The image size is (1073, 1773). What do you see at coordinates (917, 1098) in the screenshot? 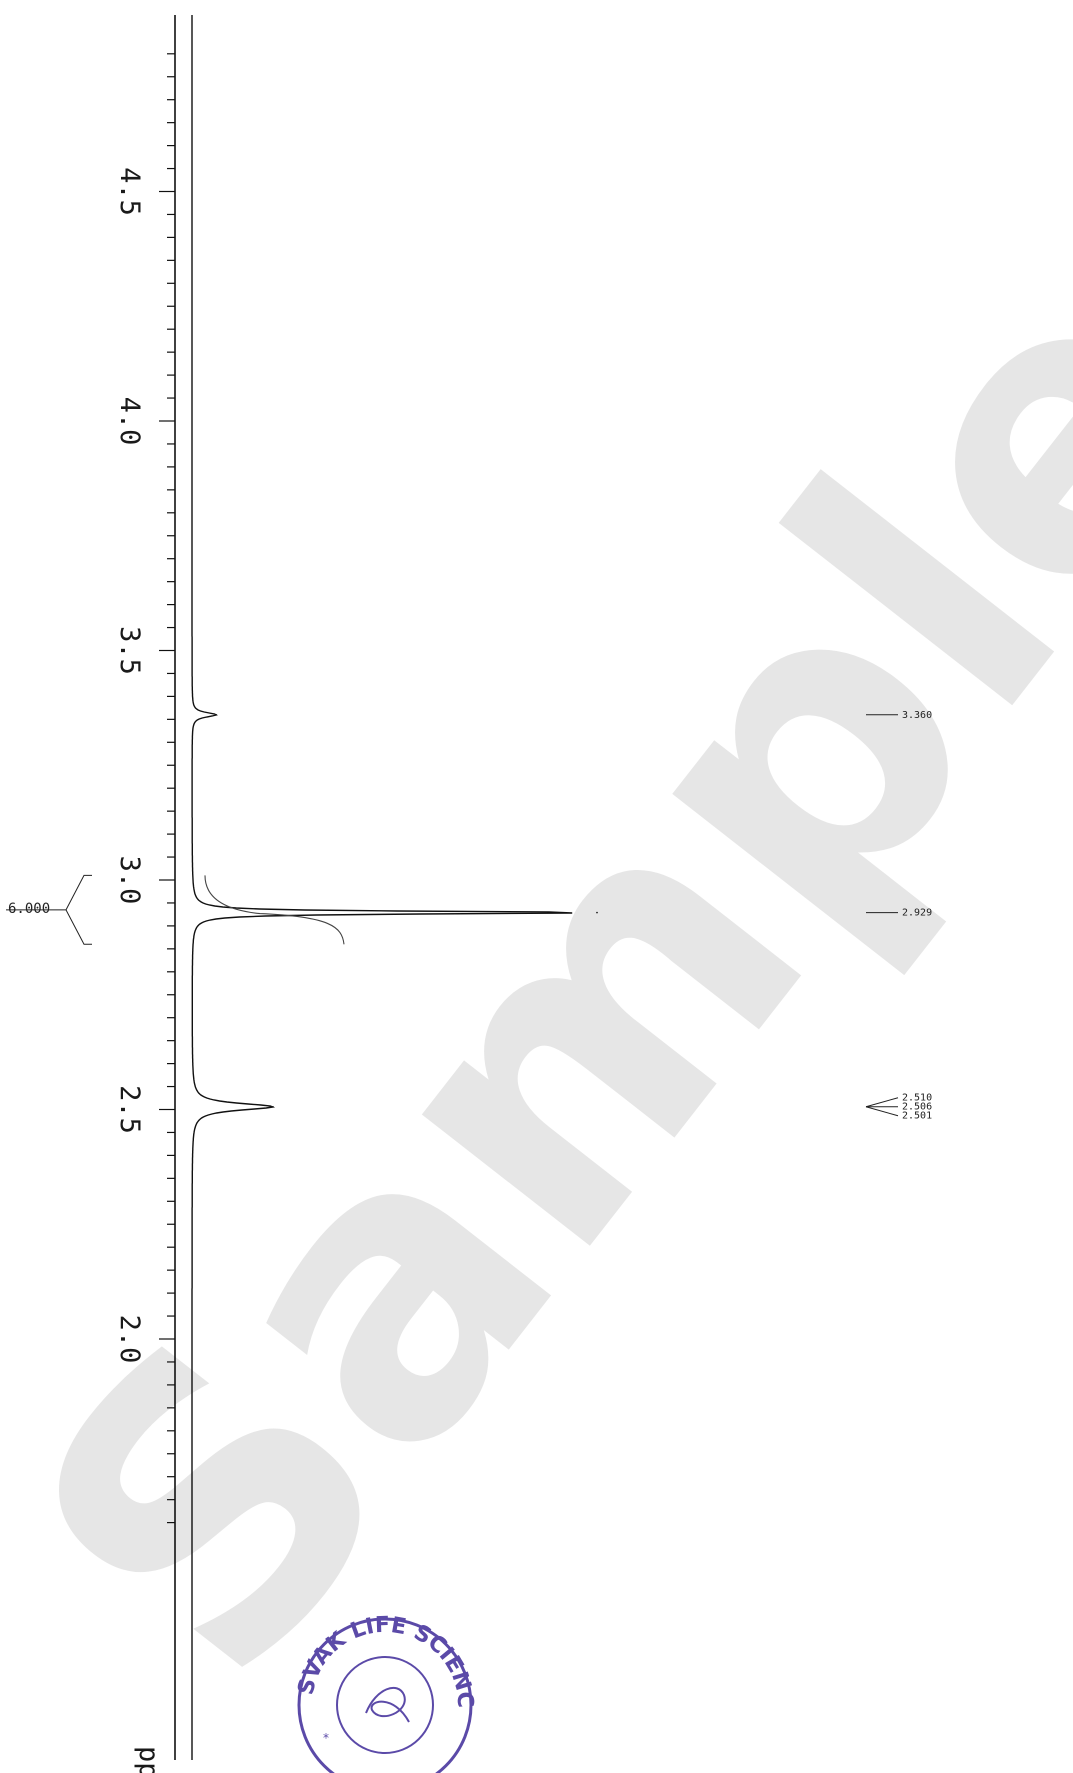
I see `peak-label: 2.510` at bounding box center [917, 1098].